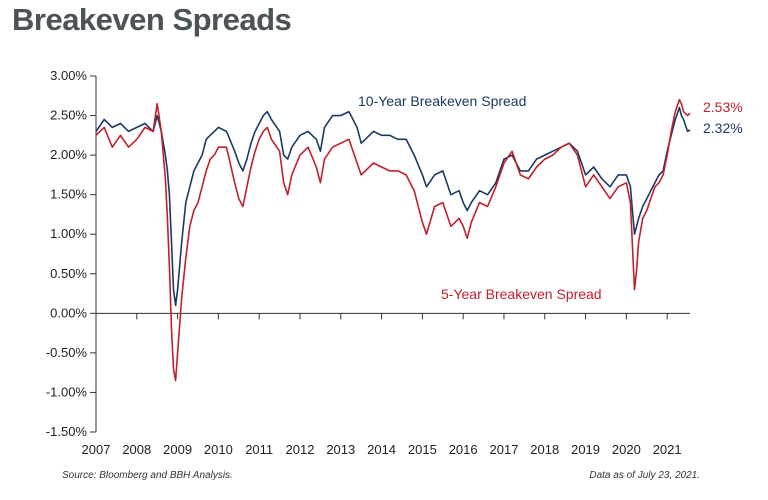 The image size is (768, 500). Describe the element at coordinates (68, 194) in the screenshot. I see `y-tick-label: 1.50%` at that location.